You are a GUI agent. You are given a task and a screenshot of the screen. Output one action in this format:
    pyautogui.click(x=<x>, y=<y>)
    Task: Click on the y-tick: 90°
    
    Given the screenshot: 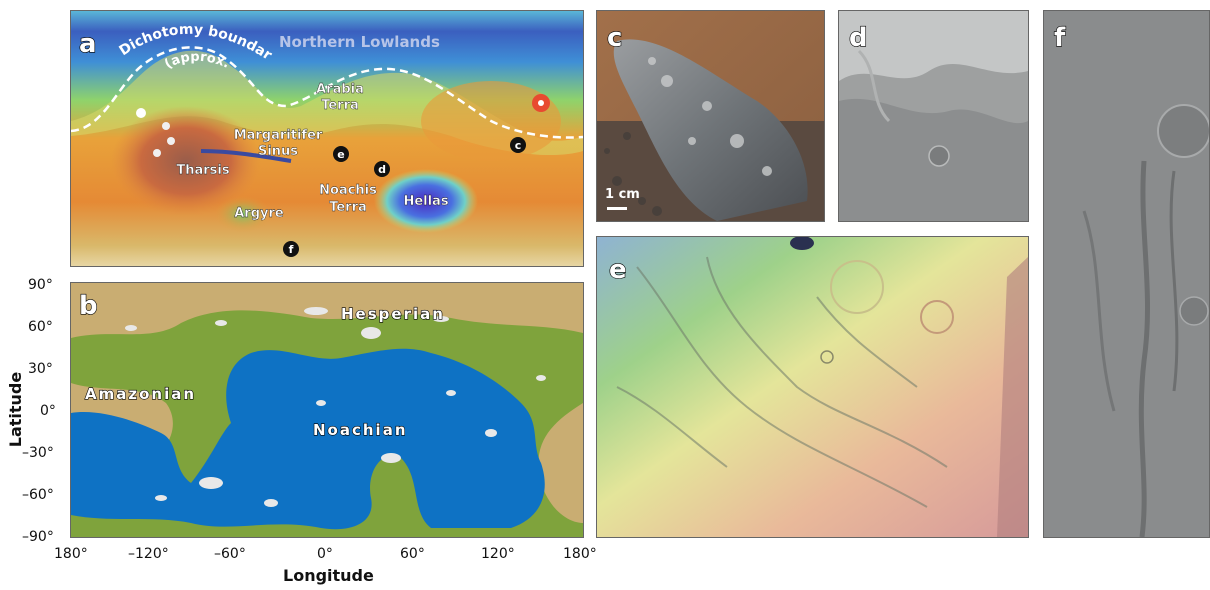 What is the action you would take?
    pyautogui.click(x=40, y=285)
    